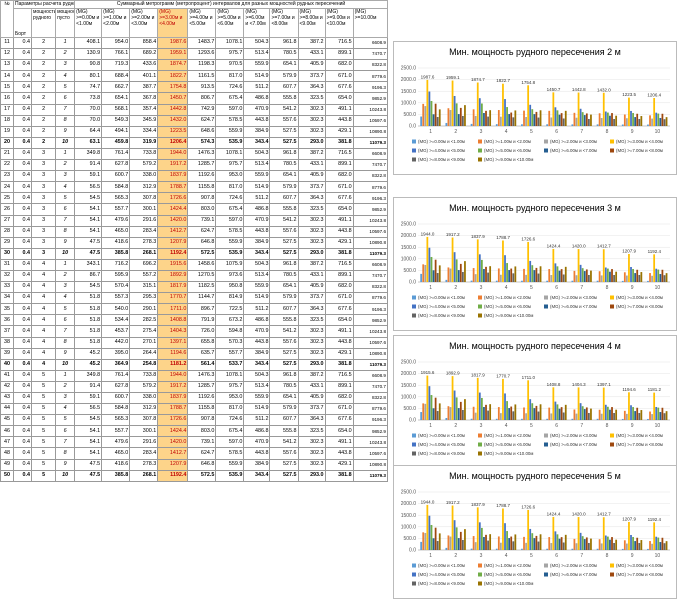 This screenshot has height=599, width=678. I want to click on table-cell: 675.4, so click(230, 209).